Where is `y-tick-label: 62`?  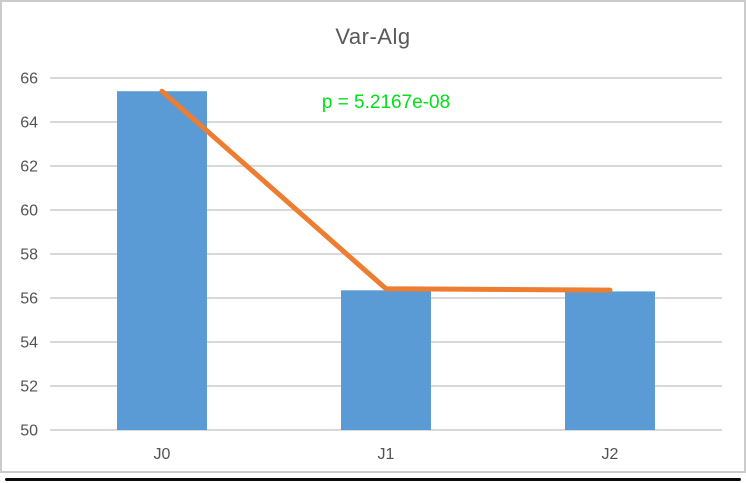
y-tick-label: 62 is located at coordinates (29, 167).